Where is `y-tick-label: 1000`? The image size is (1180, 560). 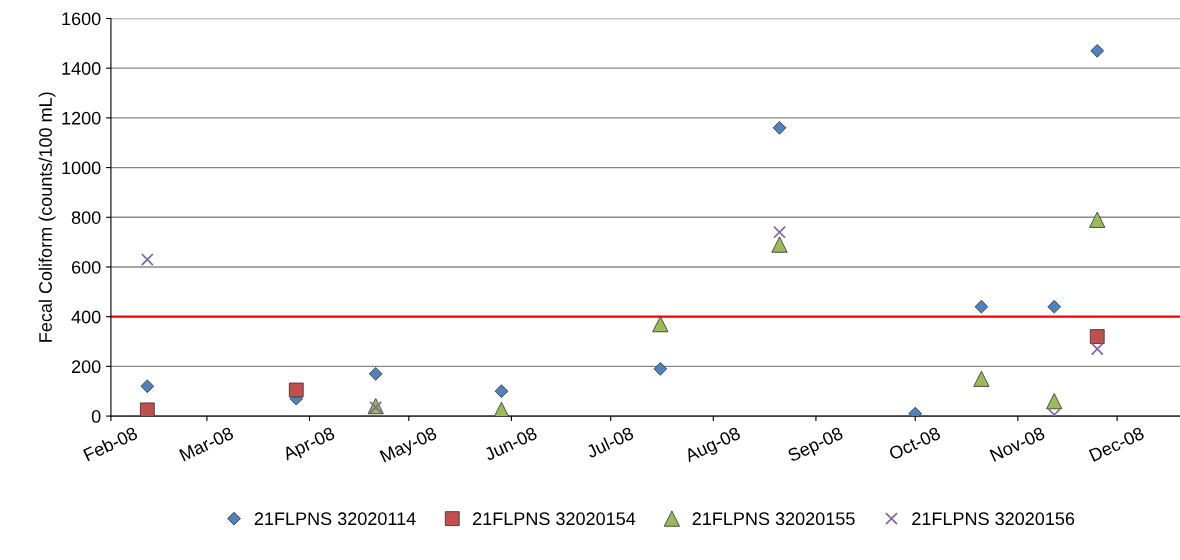 y-tick-label: 1000 is located at coordinates (81, 168).